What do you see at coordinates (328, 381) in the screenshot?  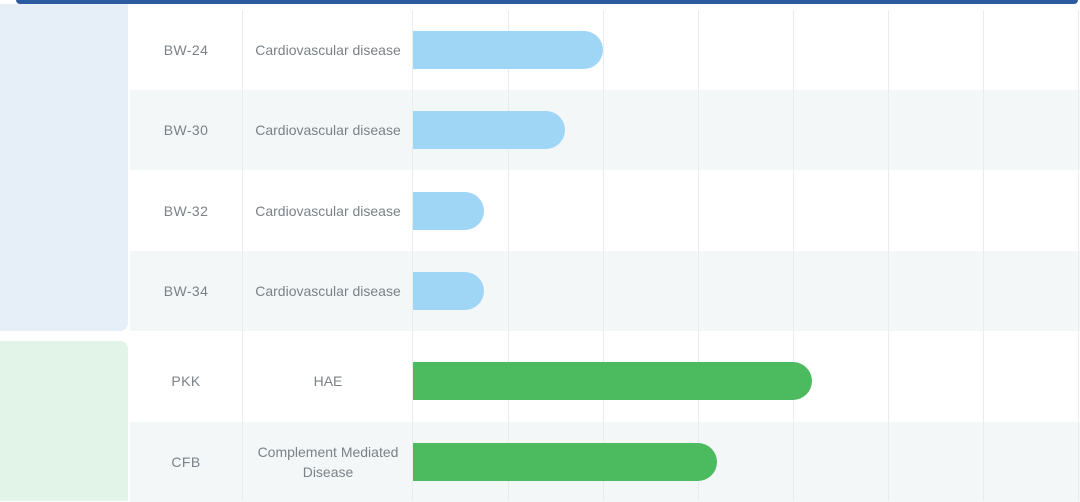 I see `indication-label: HAE` at bounding box center [328, 381].